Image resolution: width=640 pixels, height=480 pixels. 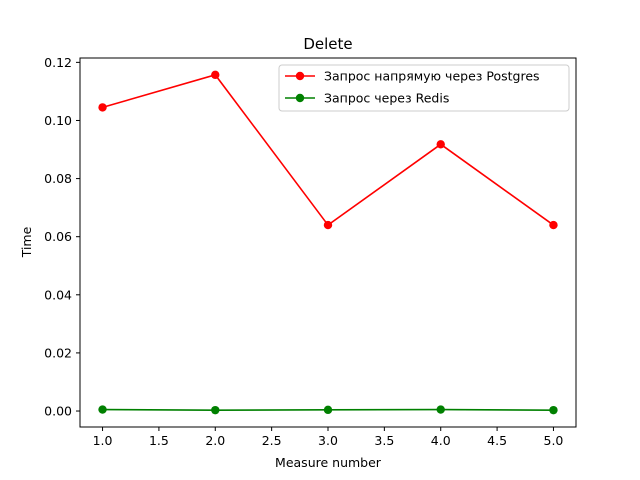 What do you see at coordinates (441, 440) in the screenshot?
I see `x-tick-label: 4.0` at bounding box center [441, 440].